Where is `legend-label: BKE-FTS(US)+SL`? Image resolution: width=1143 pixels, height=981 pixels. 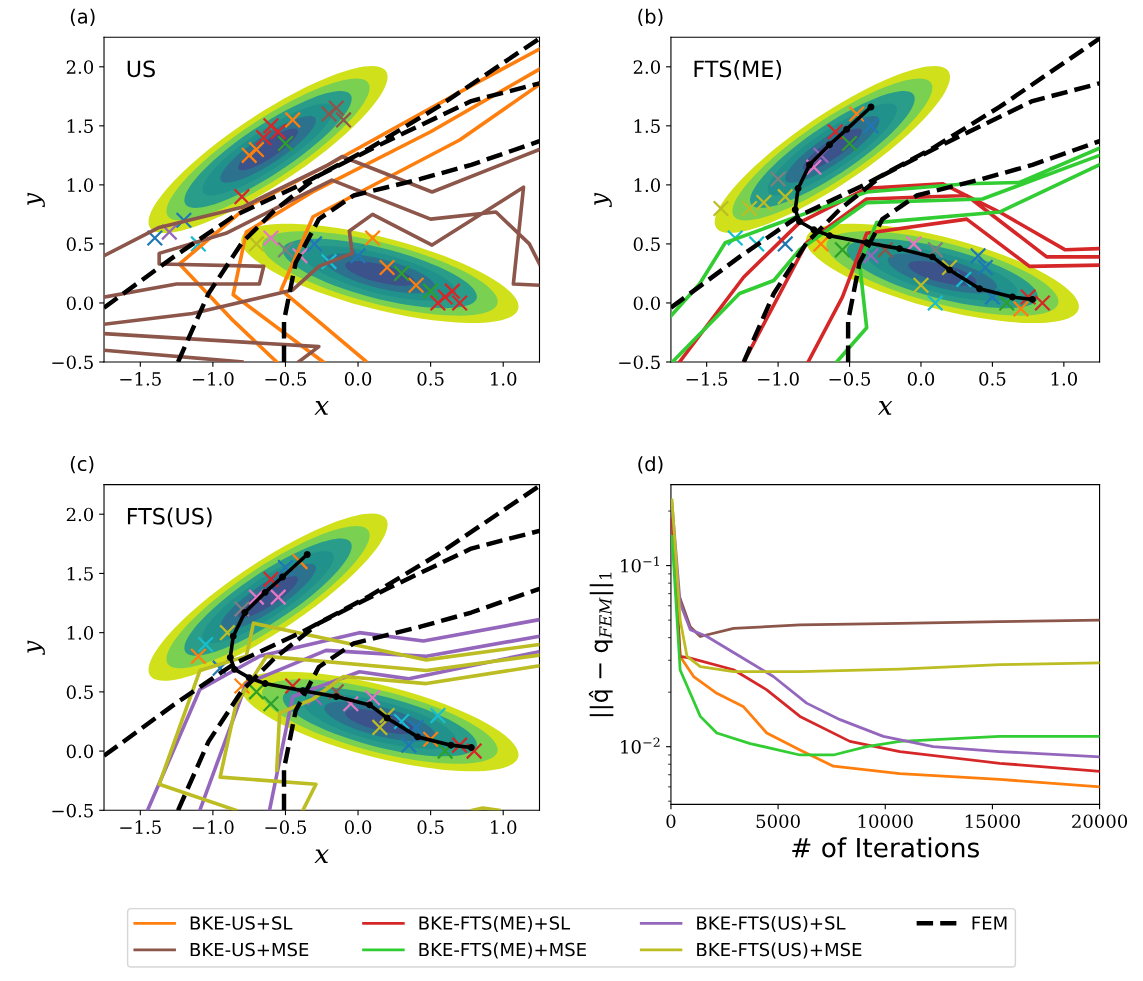 legend-label: BKE-FTS(US)+SL is located at coordinates (771, 923).